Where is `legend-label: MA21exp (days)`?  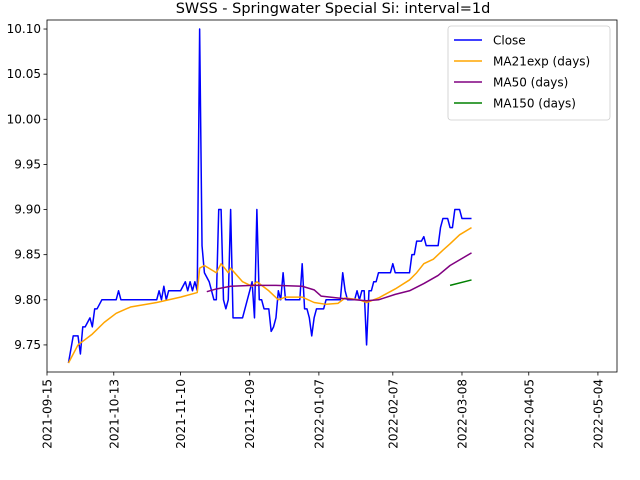
legend-label: MA21exp (days) is located at coordinates (541, 62).